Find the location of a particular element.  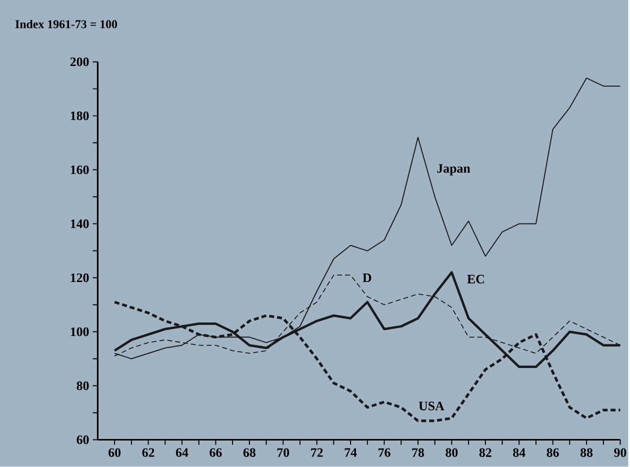

x-tick-label: 82 is located at coordinates (485, 453).